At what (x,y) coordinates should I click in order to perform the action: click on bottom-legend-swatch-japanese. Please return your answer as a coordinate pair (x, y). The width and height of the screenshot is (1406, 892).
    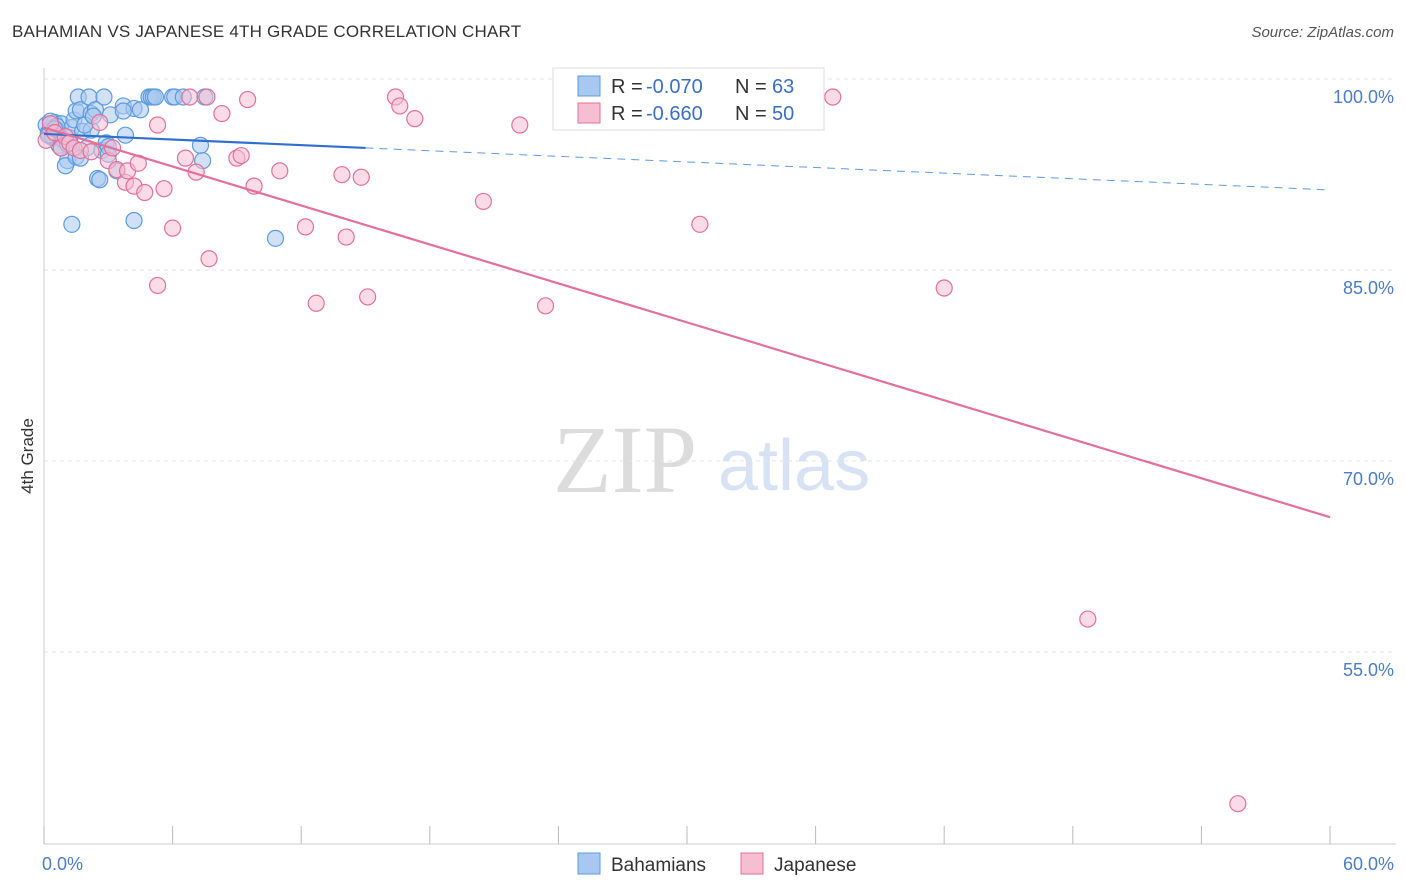
    Looking at the image, I should click on (752, 863).